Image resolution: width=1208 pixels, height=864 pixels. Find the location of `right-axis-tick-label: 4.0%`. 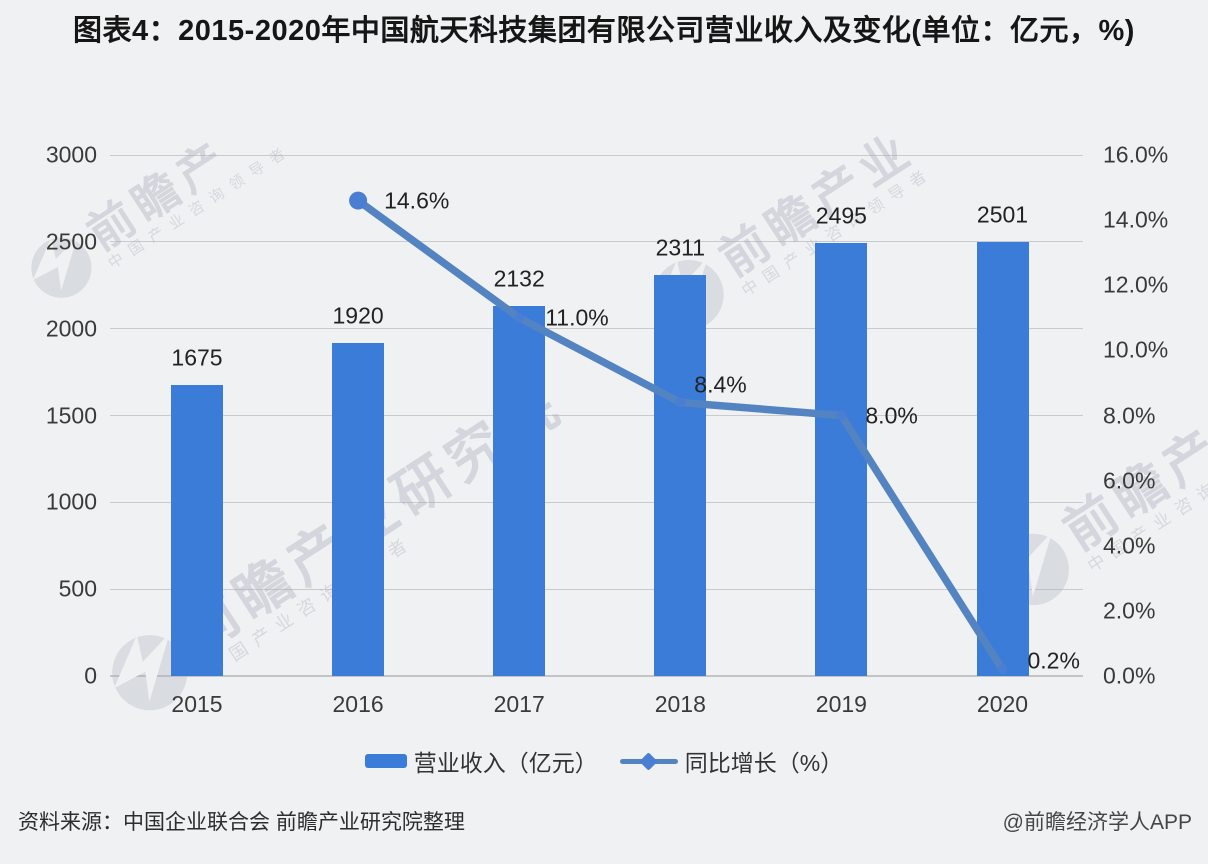

right-axis-tick-label: 4.0% is located at coordinates (1129, 545).